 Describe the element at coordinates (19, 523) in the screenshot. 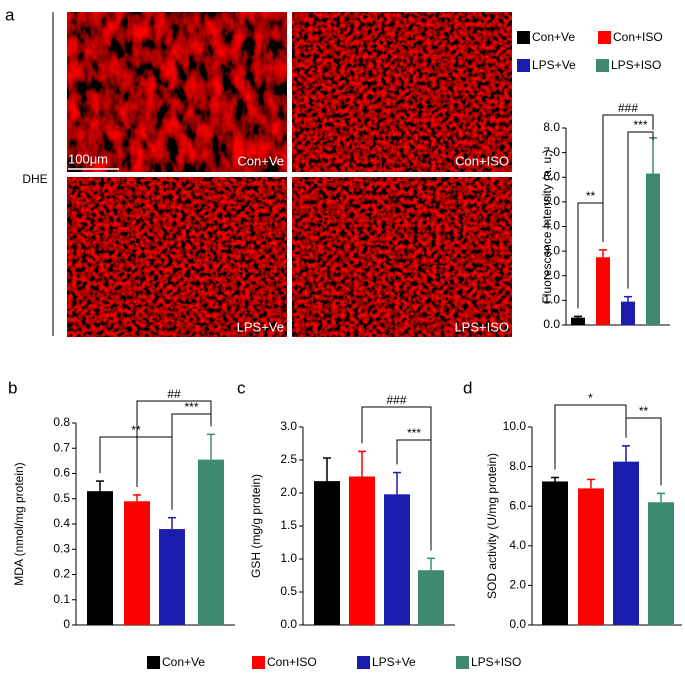

I see `y-axis-label: MDA (nmol/mg protein)` at that location.